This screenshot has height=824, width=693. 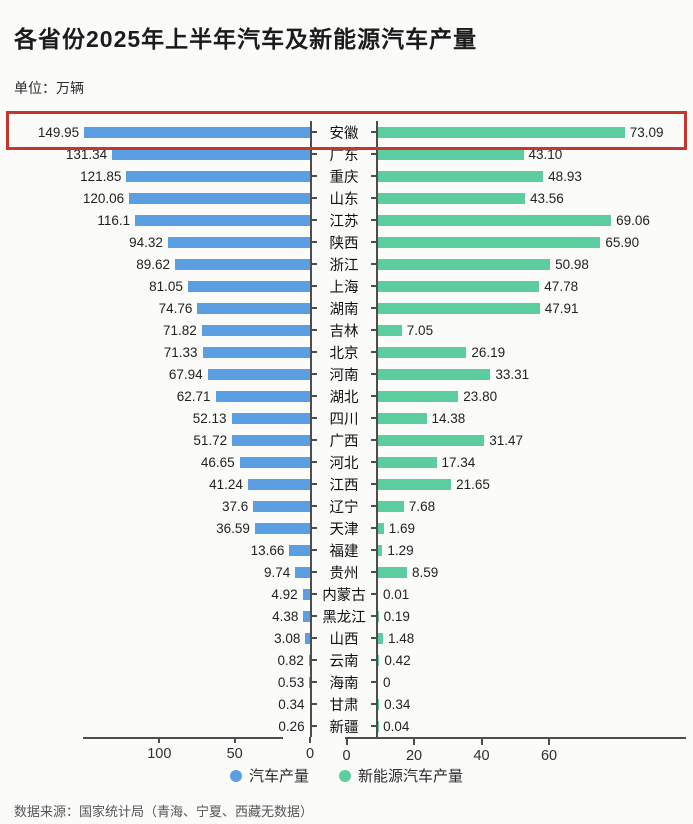 I want to click on province-label: 河北, so click(x=344, y=463).